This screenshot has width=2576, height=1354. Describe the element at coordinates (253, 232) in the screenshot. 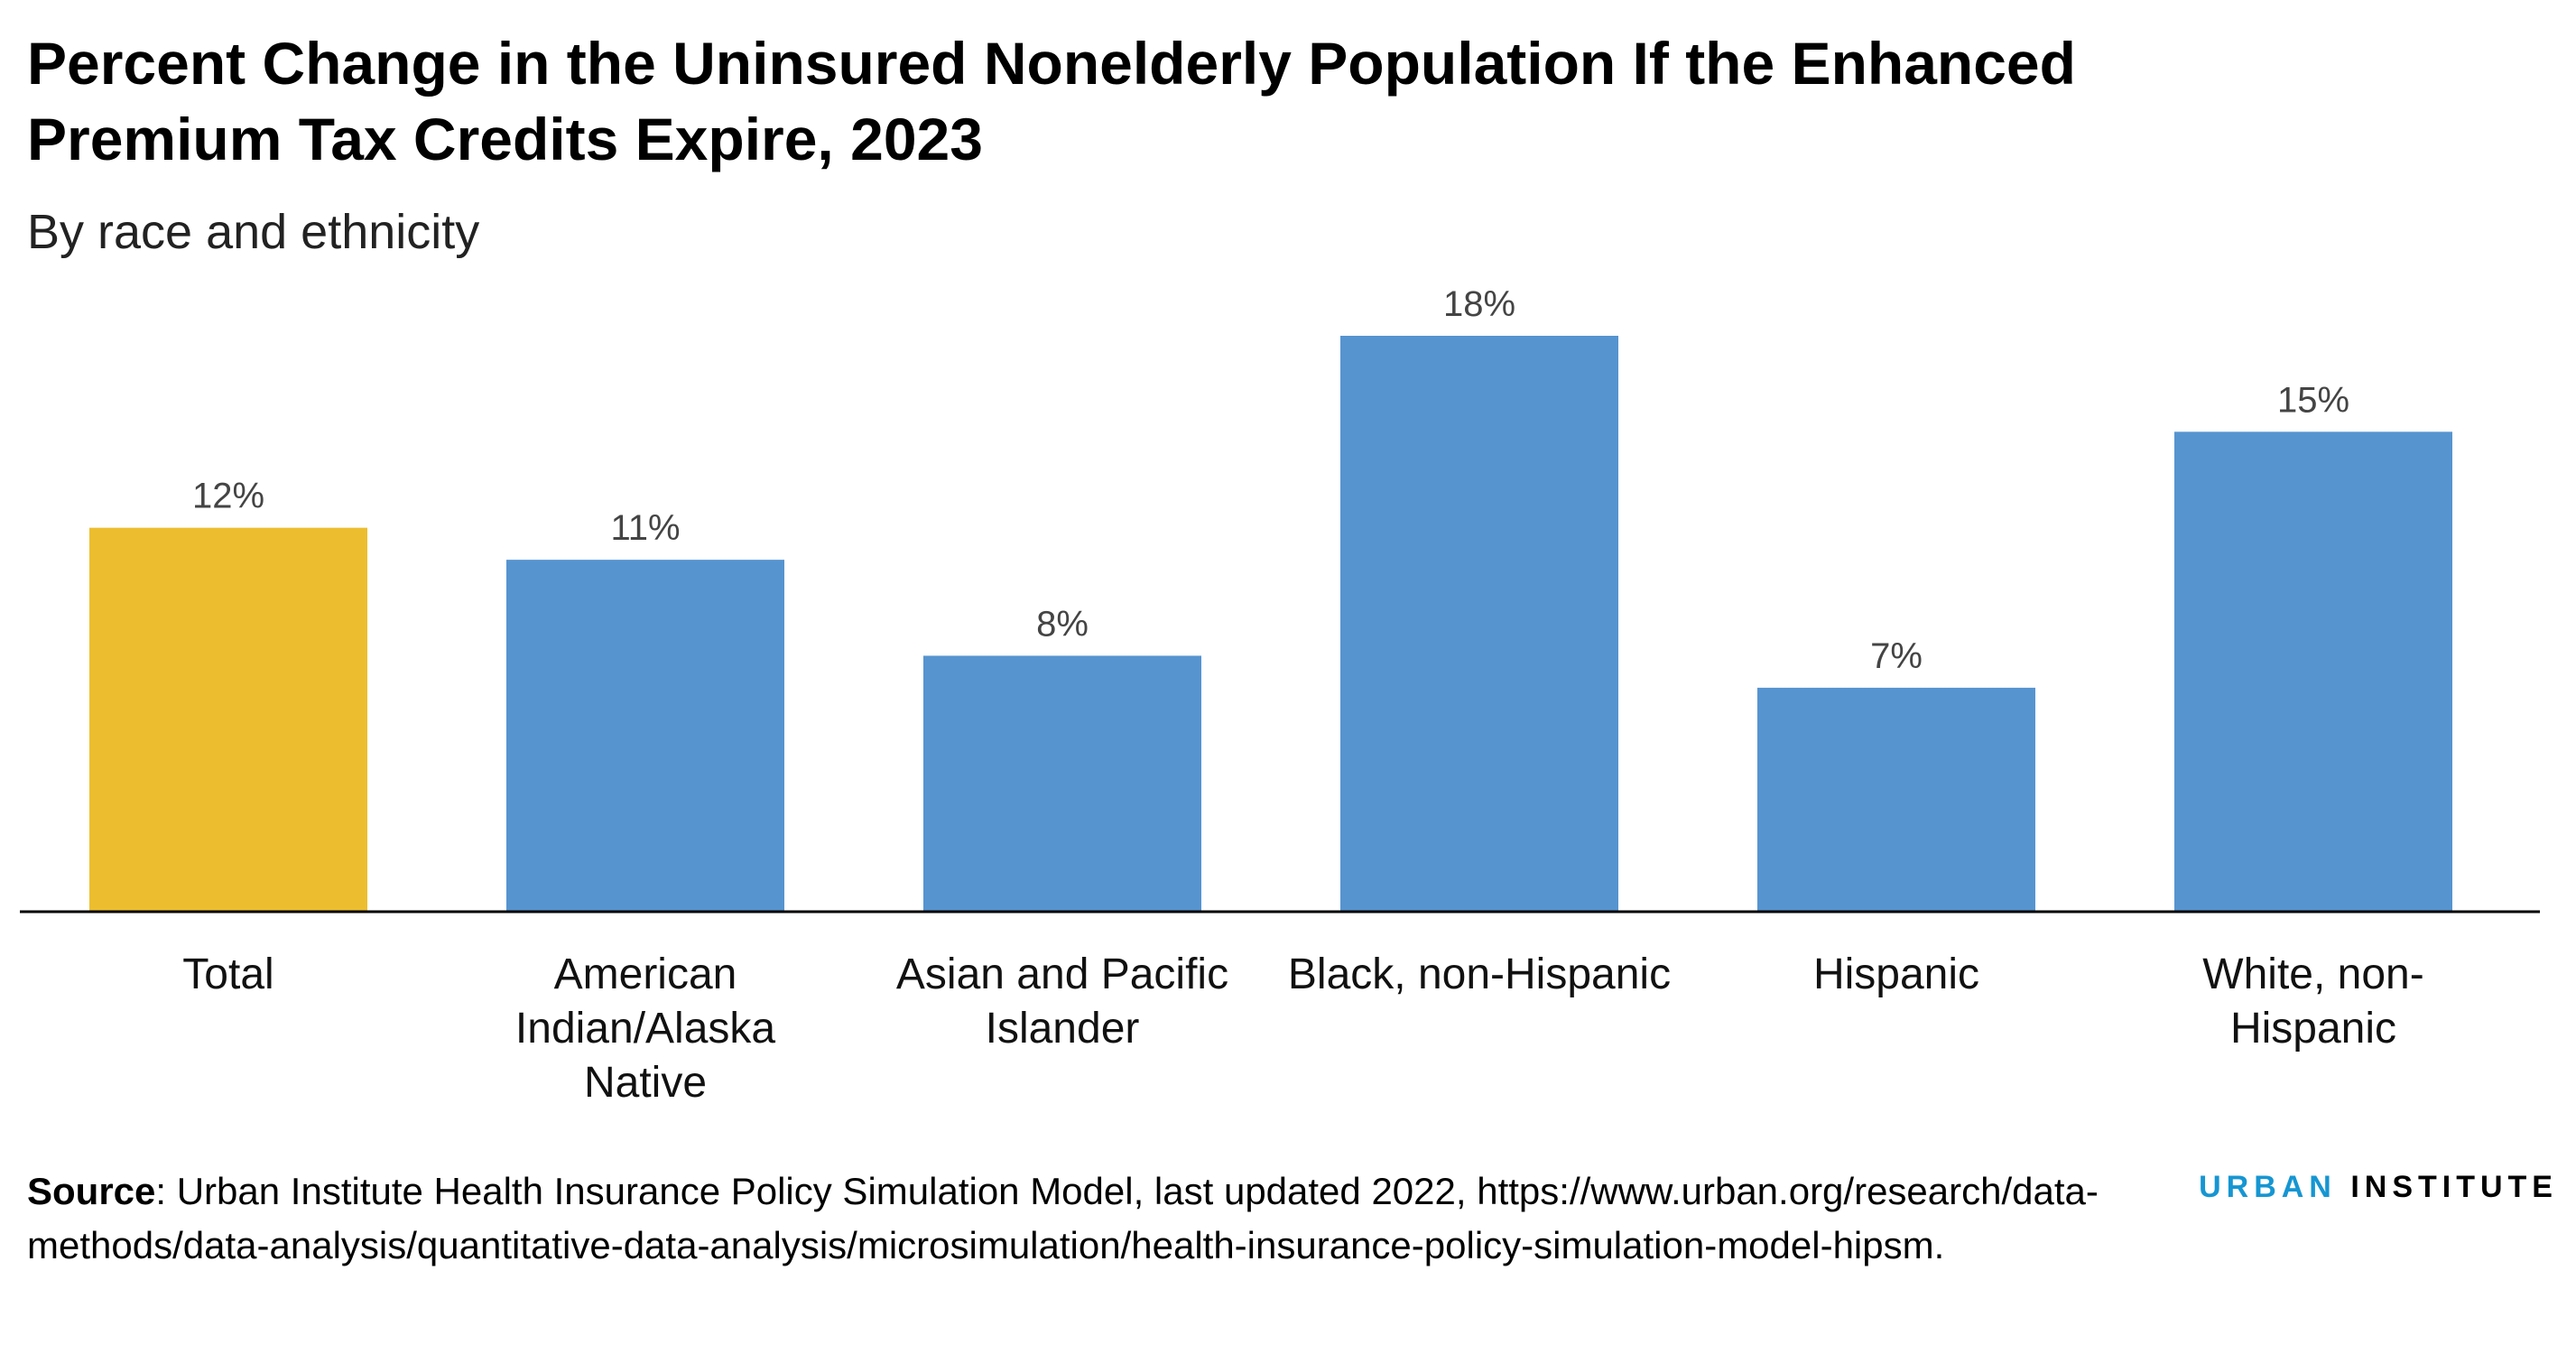

I see `chart-subtitle: By race and ethnicity` at that location.